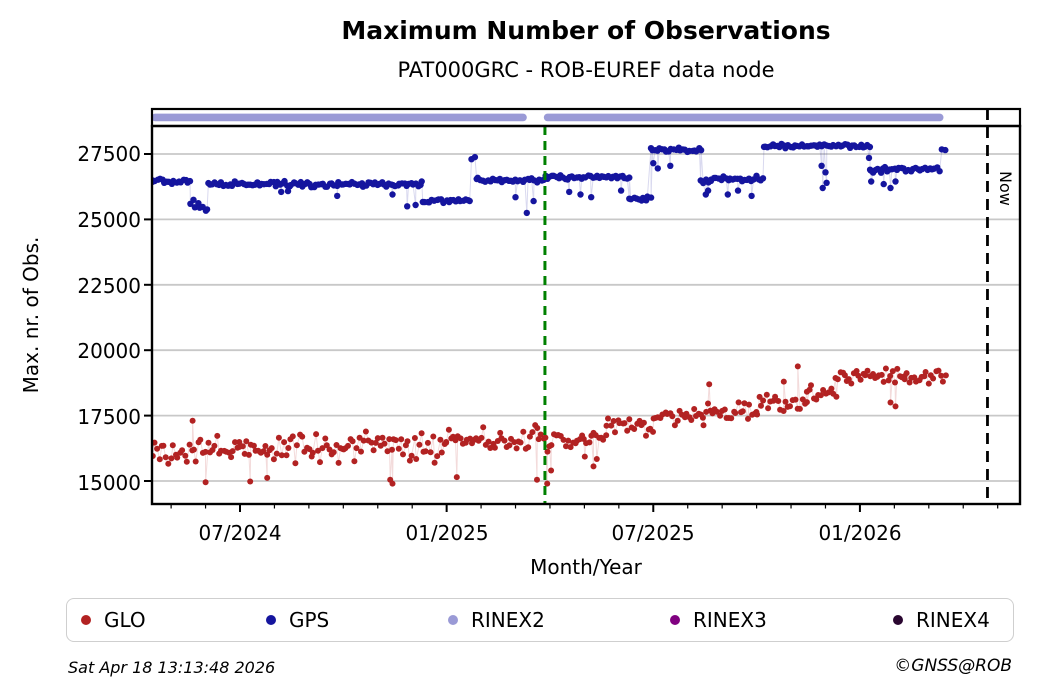 The height and width of the screenshot is (699, 1040). Describe the element at coordinates (953, 666) in the screenshot. I see `credit-text: ©GNSS@ROB` at that location.